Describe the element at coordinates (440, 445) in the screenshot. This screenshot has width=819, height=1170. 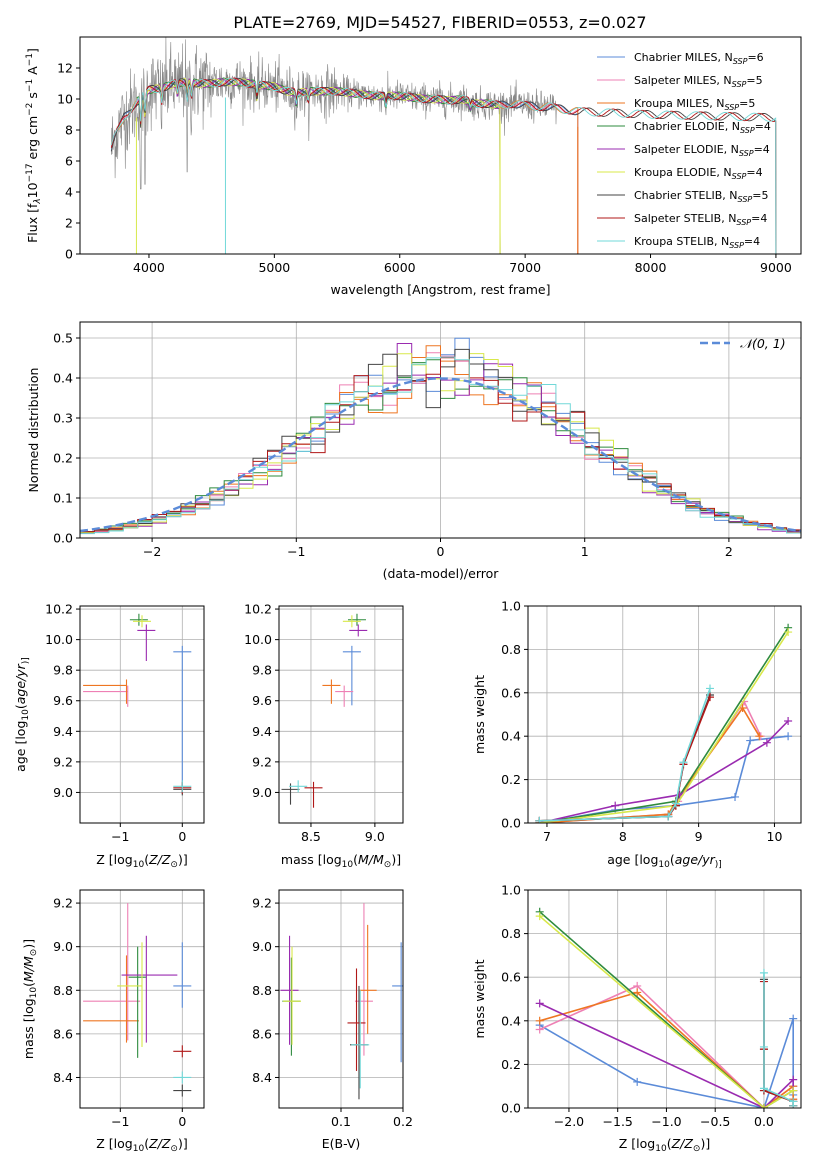
I see `residual-histogram-step` at that location.